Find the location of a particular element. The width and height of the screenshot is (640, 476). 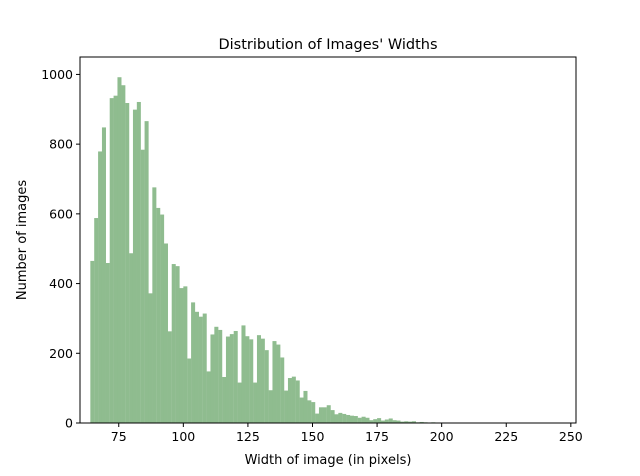

y-tick-label: 1000 is located at coordinates (57, 74).